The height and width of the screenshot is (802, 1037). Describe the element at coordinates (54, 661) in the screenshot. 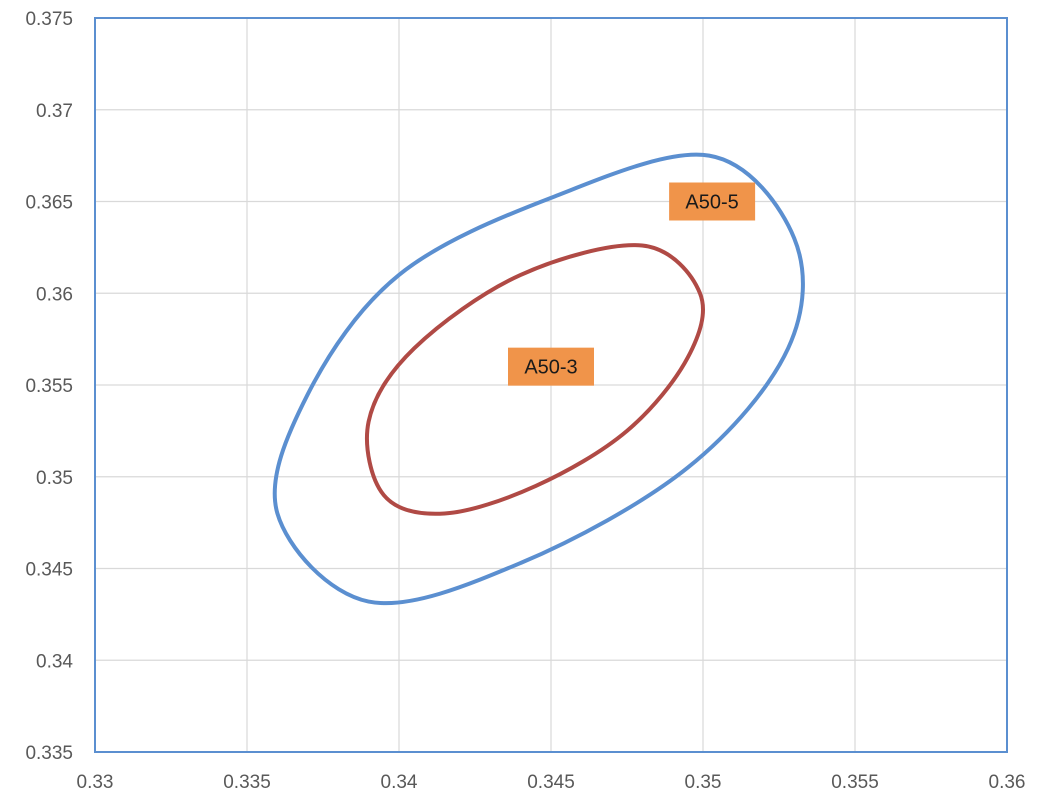

I see `y-tick-label: 0.34` at that location.